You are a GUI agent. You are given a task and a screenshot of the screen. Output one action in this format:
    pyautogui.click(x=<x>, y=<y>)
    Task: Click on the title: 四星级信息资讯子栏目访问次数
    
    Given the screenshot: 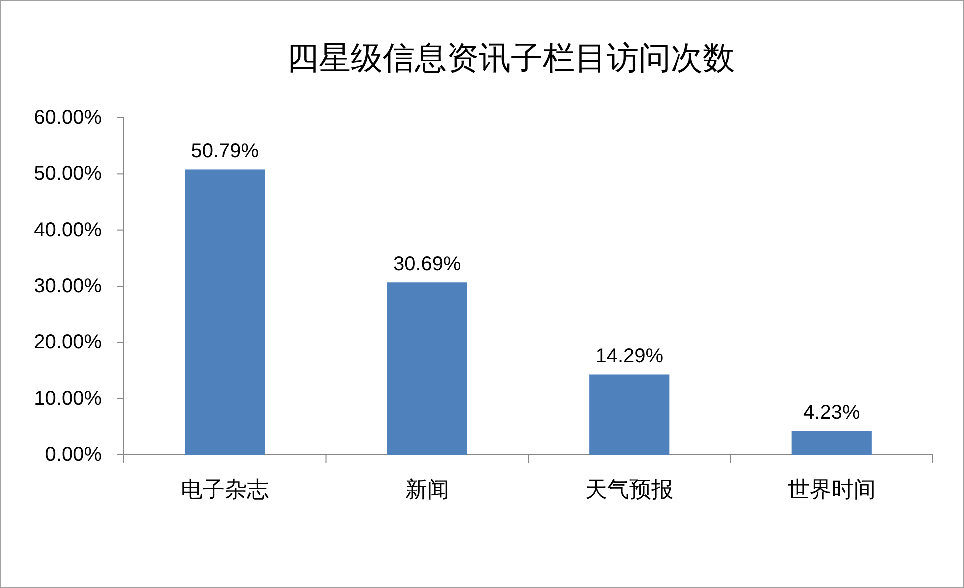 What is the action you would take?
    pyautogui.click(x=511, y=58)
    